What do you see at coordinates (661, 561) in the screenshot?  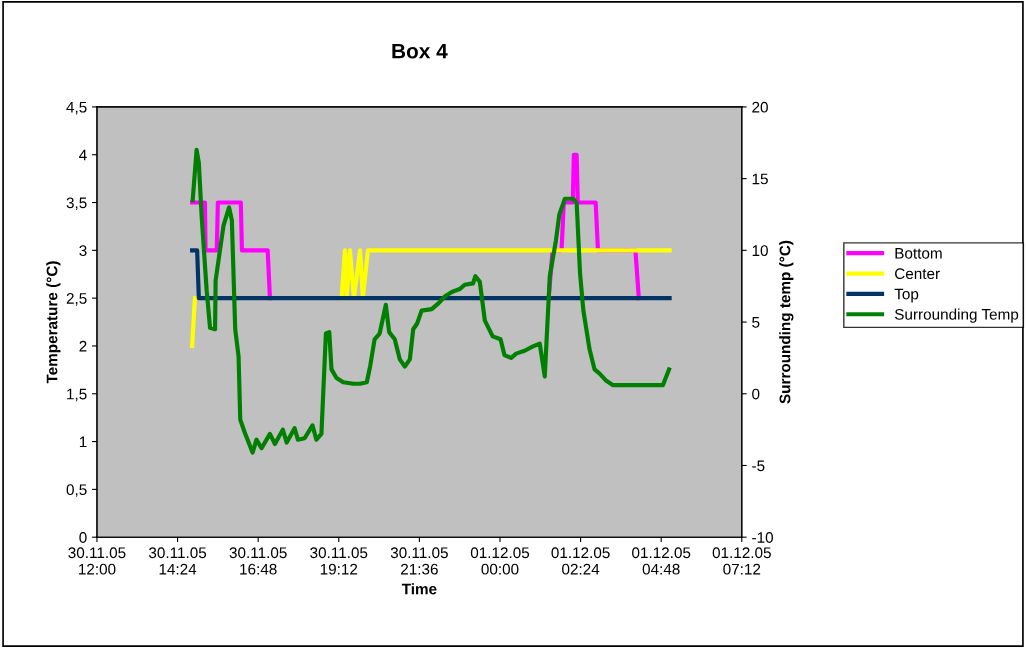 I see `x-tick-label: 01.12.05 04:48` at bounding box center [661, 561].